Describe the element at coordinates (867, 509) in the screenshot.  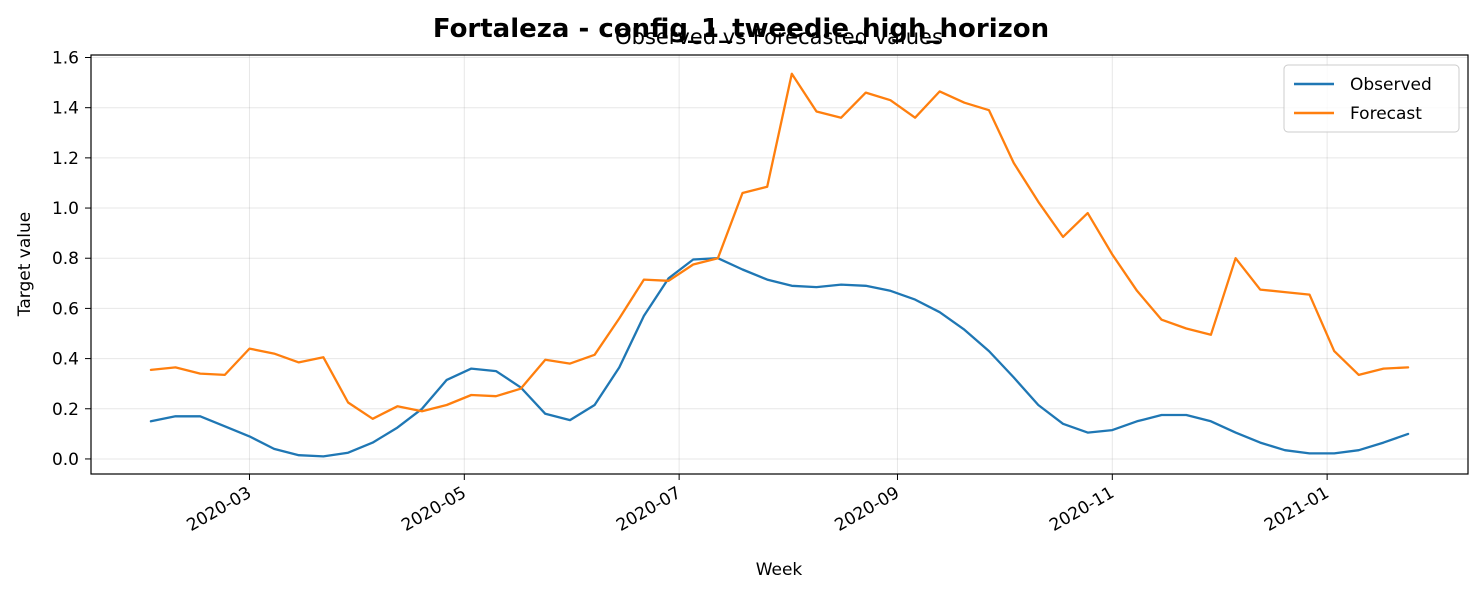
I see `x-tick-label: 2020-09` at that location.